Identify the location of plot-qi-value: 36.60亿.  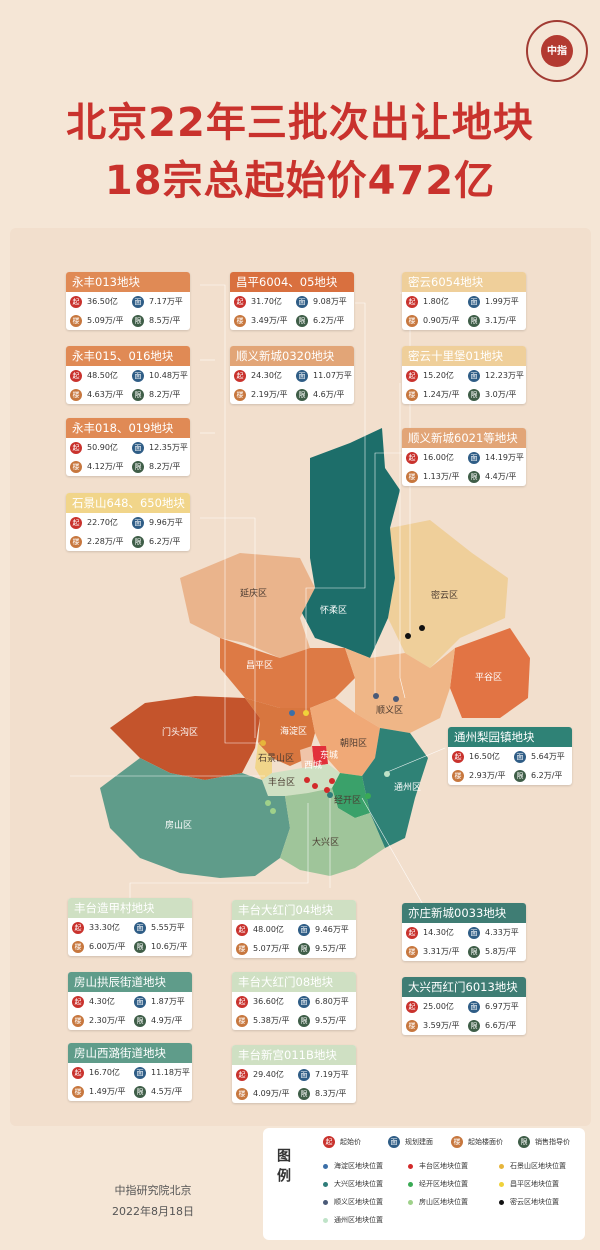
(268, 1001).